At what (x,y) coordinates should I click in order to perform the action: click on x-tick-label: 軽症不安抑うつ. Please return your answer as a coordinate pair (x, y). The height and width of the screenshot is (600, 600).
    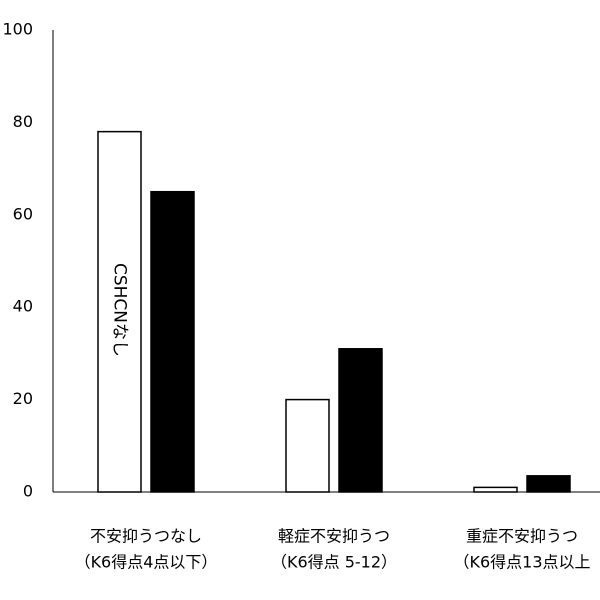
    Looking at the image, I should click on (334, 536).